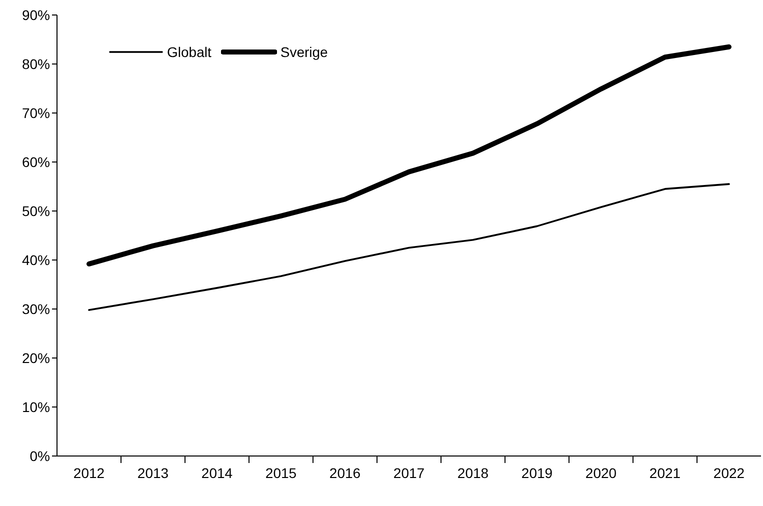 This screenshot has height=506, width=763. Describe the element at coordinates (665, 473) in the screenshot. I see `x-tick-label: 2021` at that location.